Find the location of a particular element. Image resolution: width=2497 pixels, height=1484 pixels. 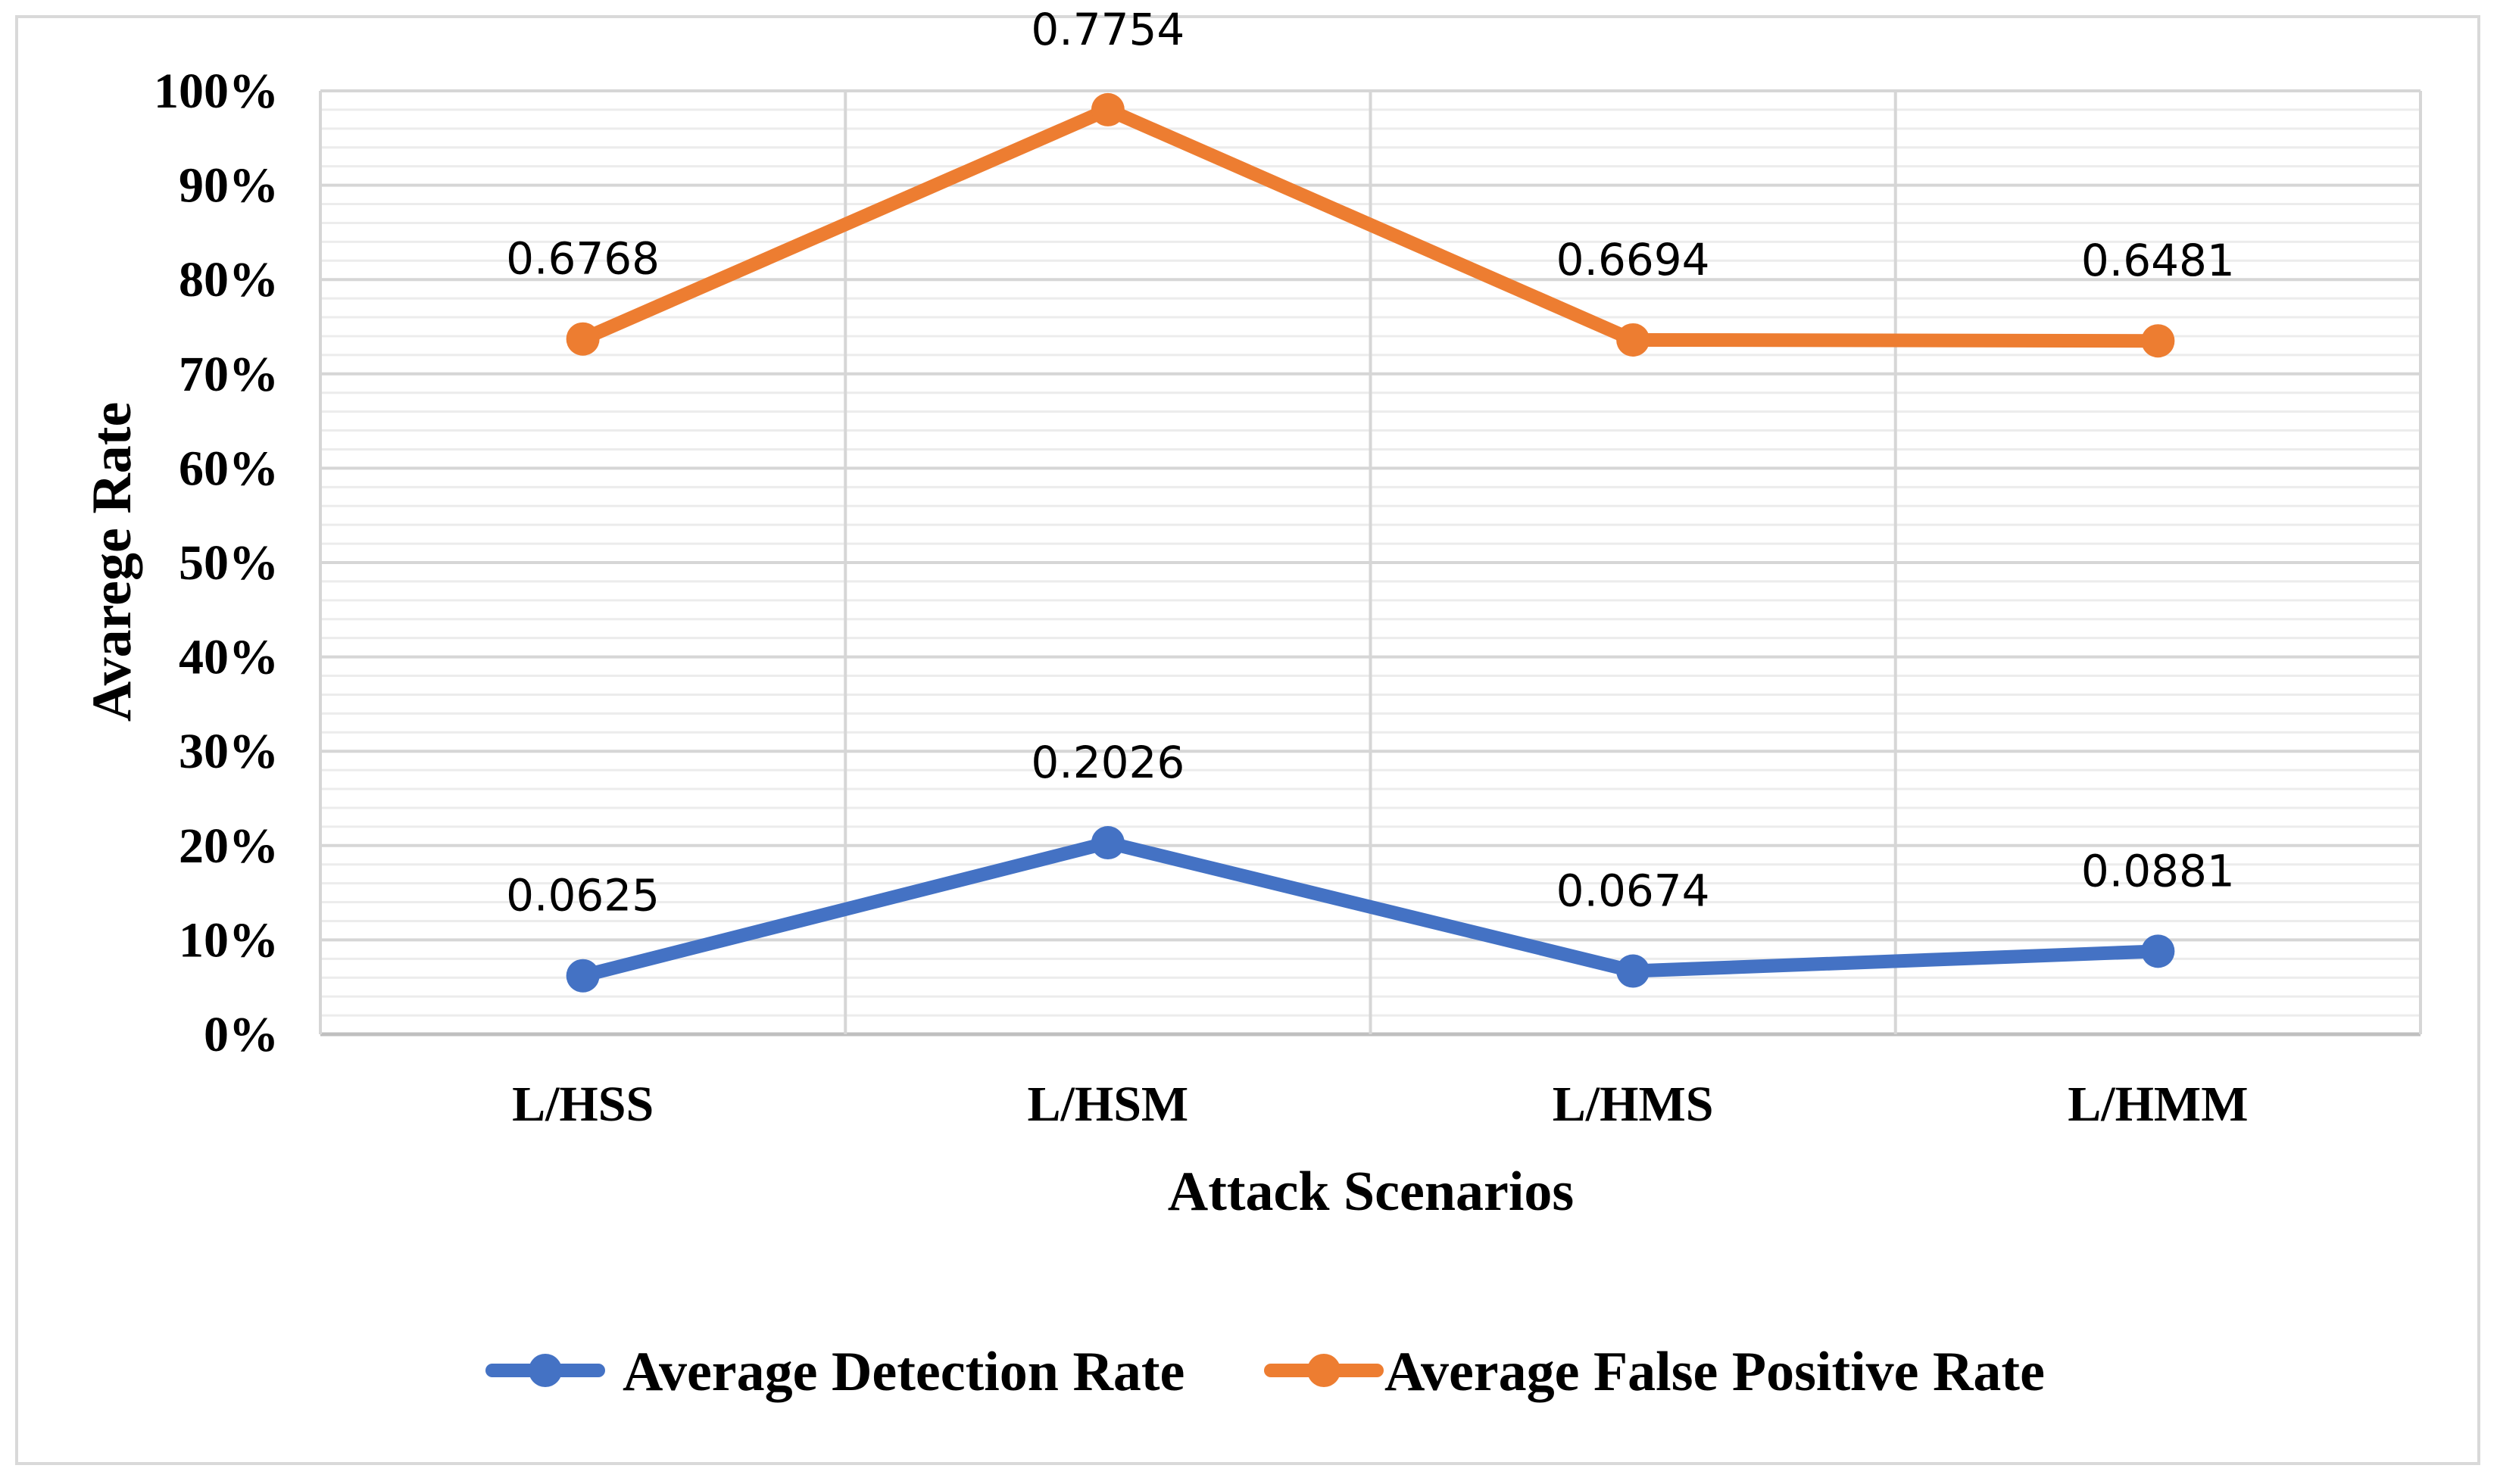

data-label: 0.2026 is located at coordinates (1108, 762).